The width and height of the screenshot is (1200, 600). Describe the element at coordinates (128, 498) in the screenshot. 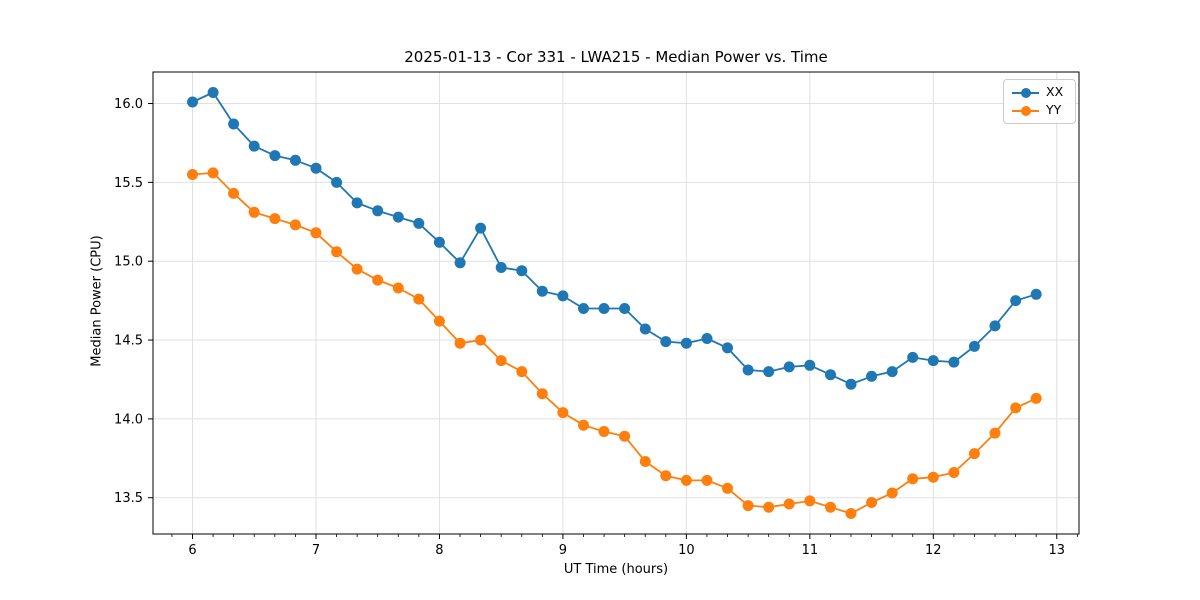

I see `y-tick-label: 13.5` at that location.